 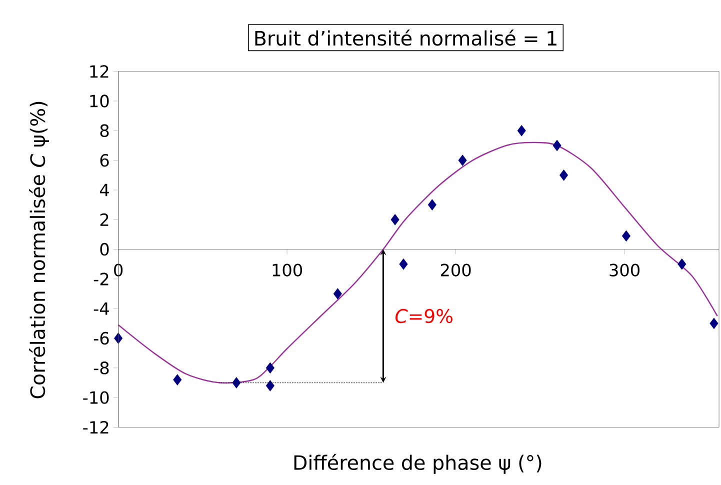 I want to click on x-tick-label: 100, so click(x=287, y=270).